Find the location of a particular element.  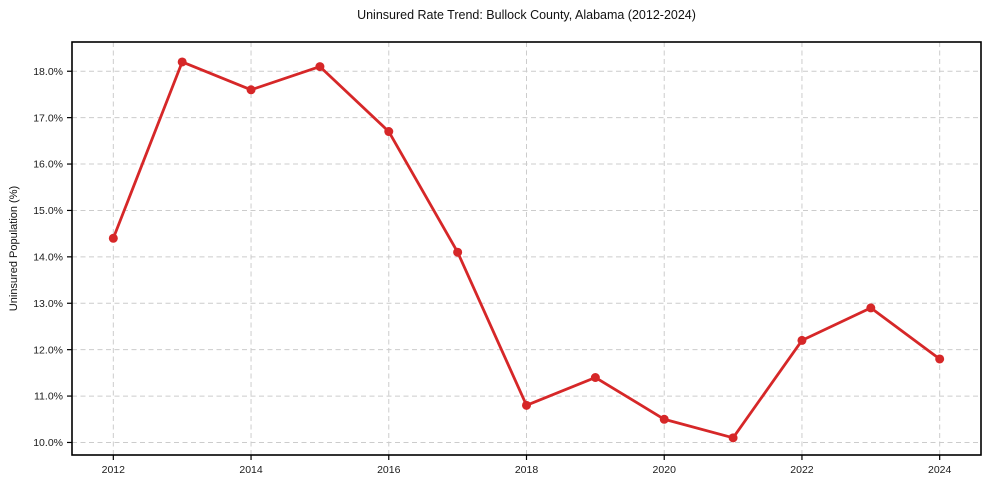

y-tick-label: 15.0% is located at coordinates (48, 211).